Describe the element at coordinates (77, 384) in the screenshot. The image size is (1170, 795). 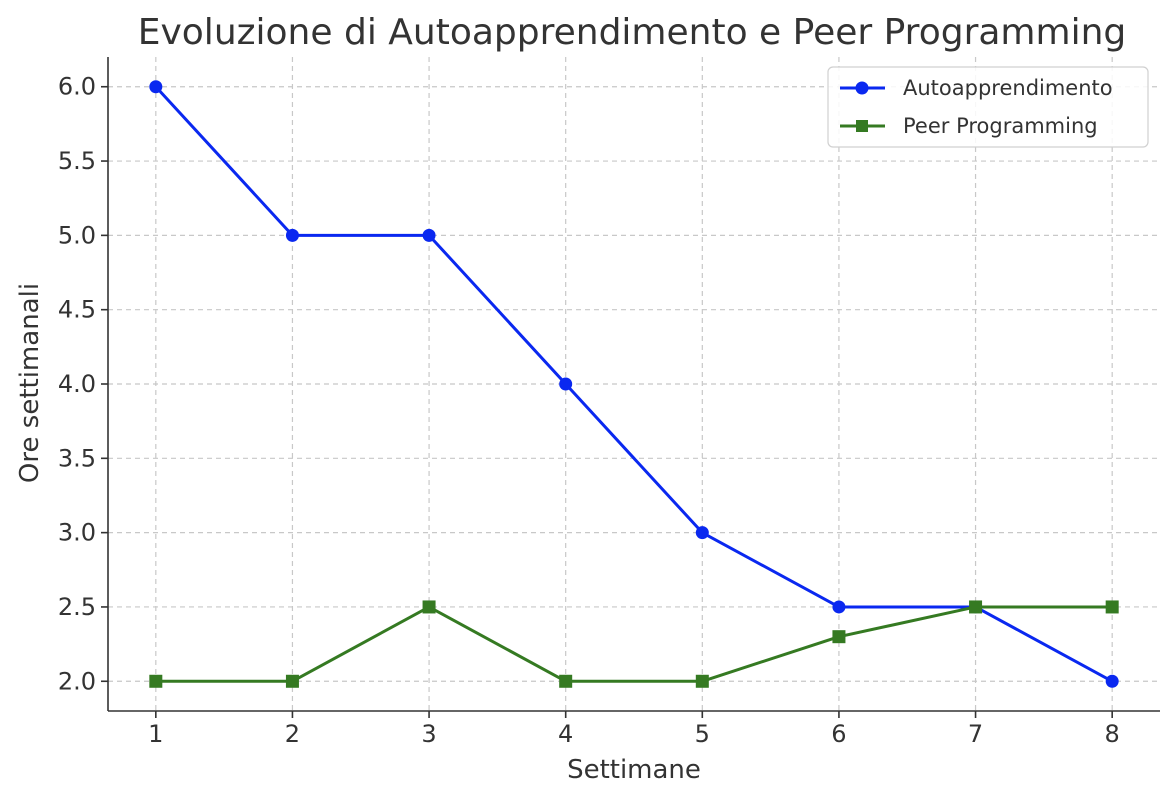
I see `y-tick-label: 4.0` at that location.